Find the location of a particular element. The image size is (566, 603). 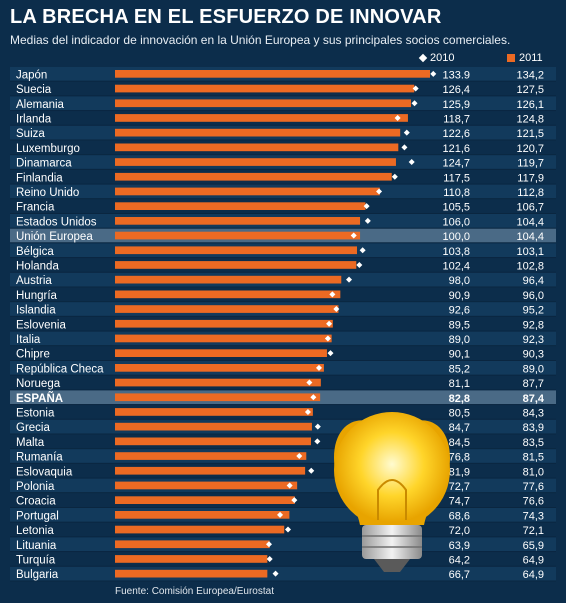

value-label-2010: 89,5 is located at coordinates (459, 325).